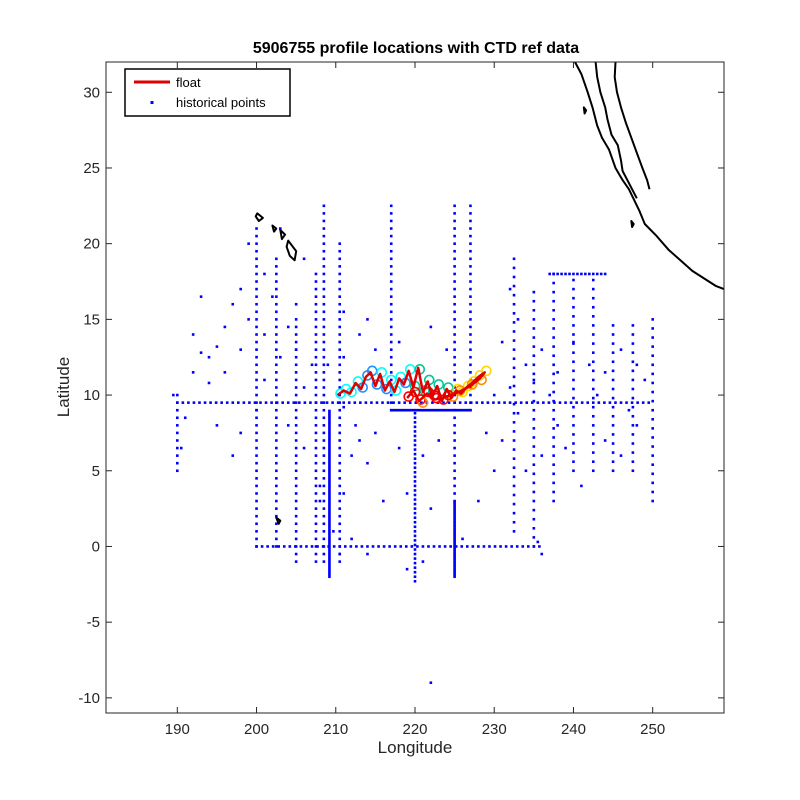 The height and width of the screenshot is (800, 800). What do you see at coordinates (91, 319) in the screenshot?
I see `y-tick-label: 15` at bounding box center [91, 319].